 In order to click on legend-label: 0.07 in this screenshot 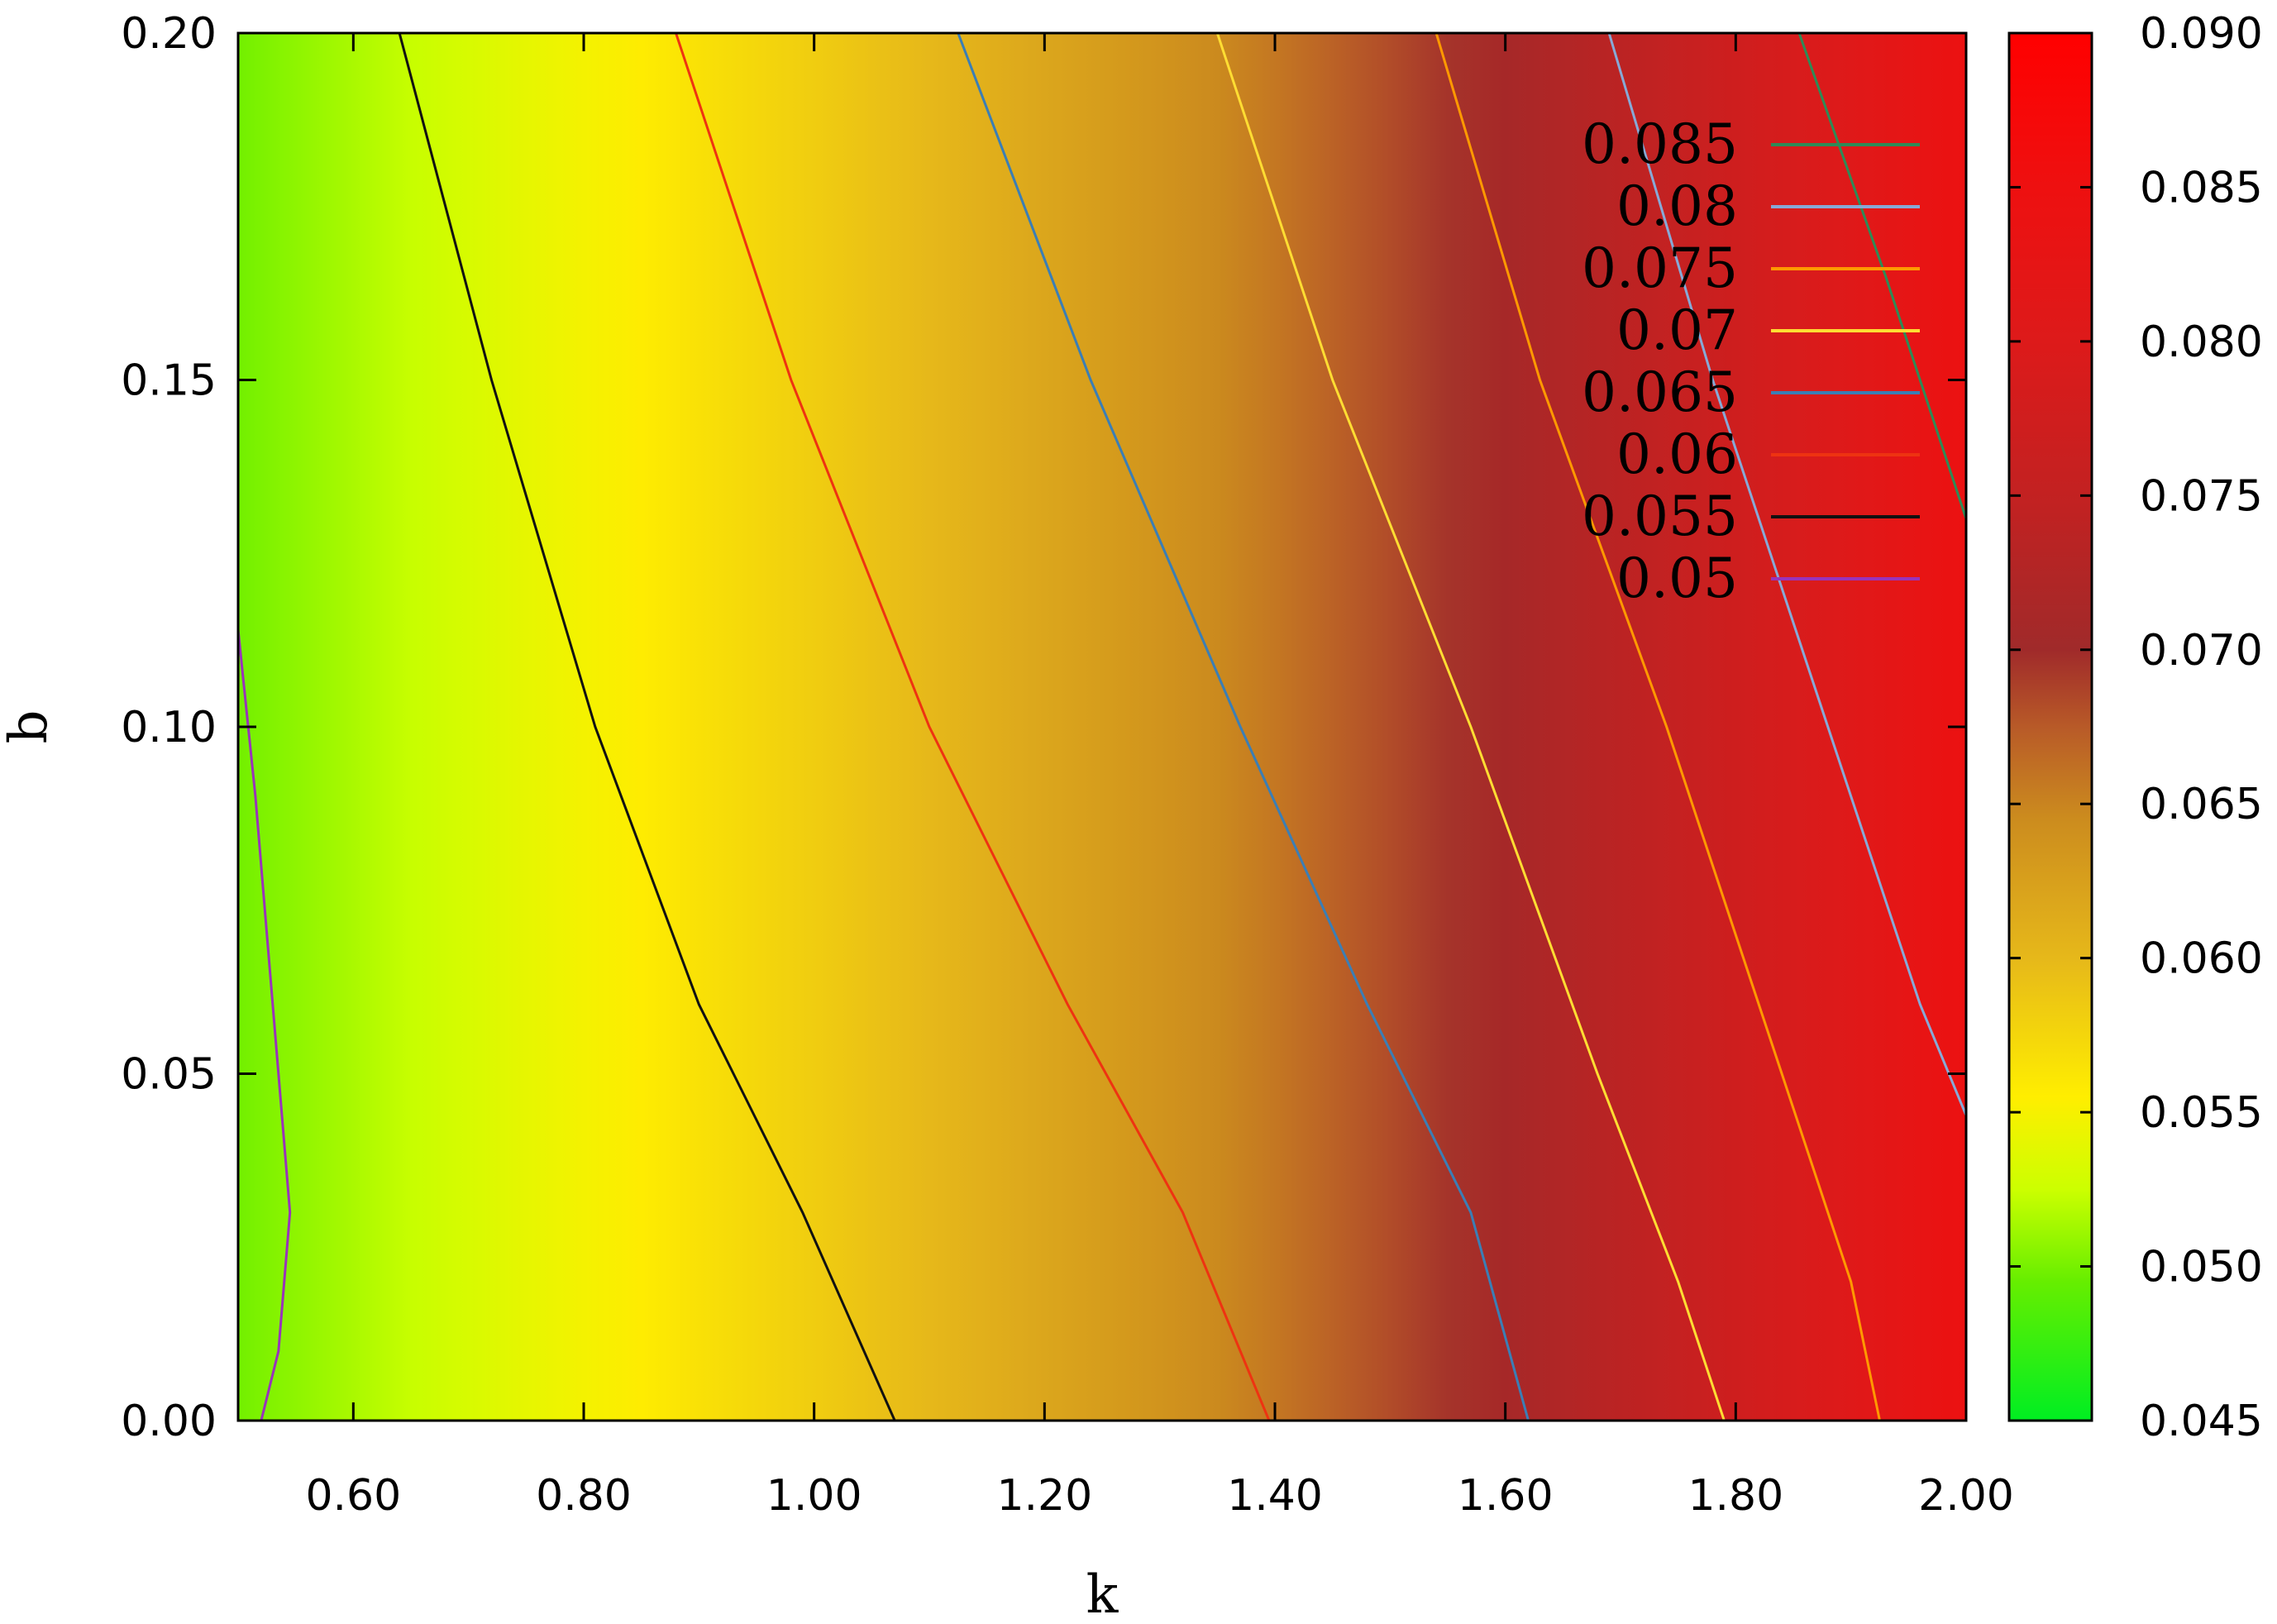, I will do `click(1677, 330)`.